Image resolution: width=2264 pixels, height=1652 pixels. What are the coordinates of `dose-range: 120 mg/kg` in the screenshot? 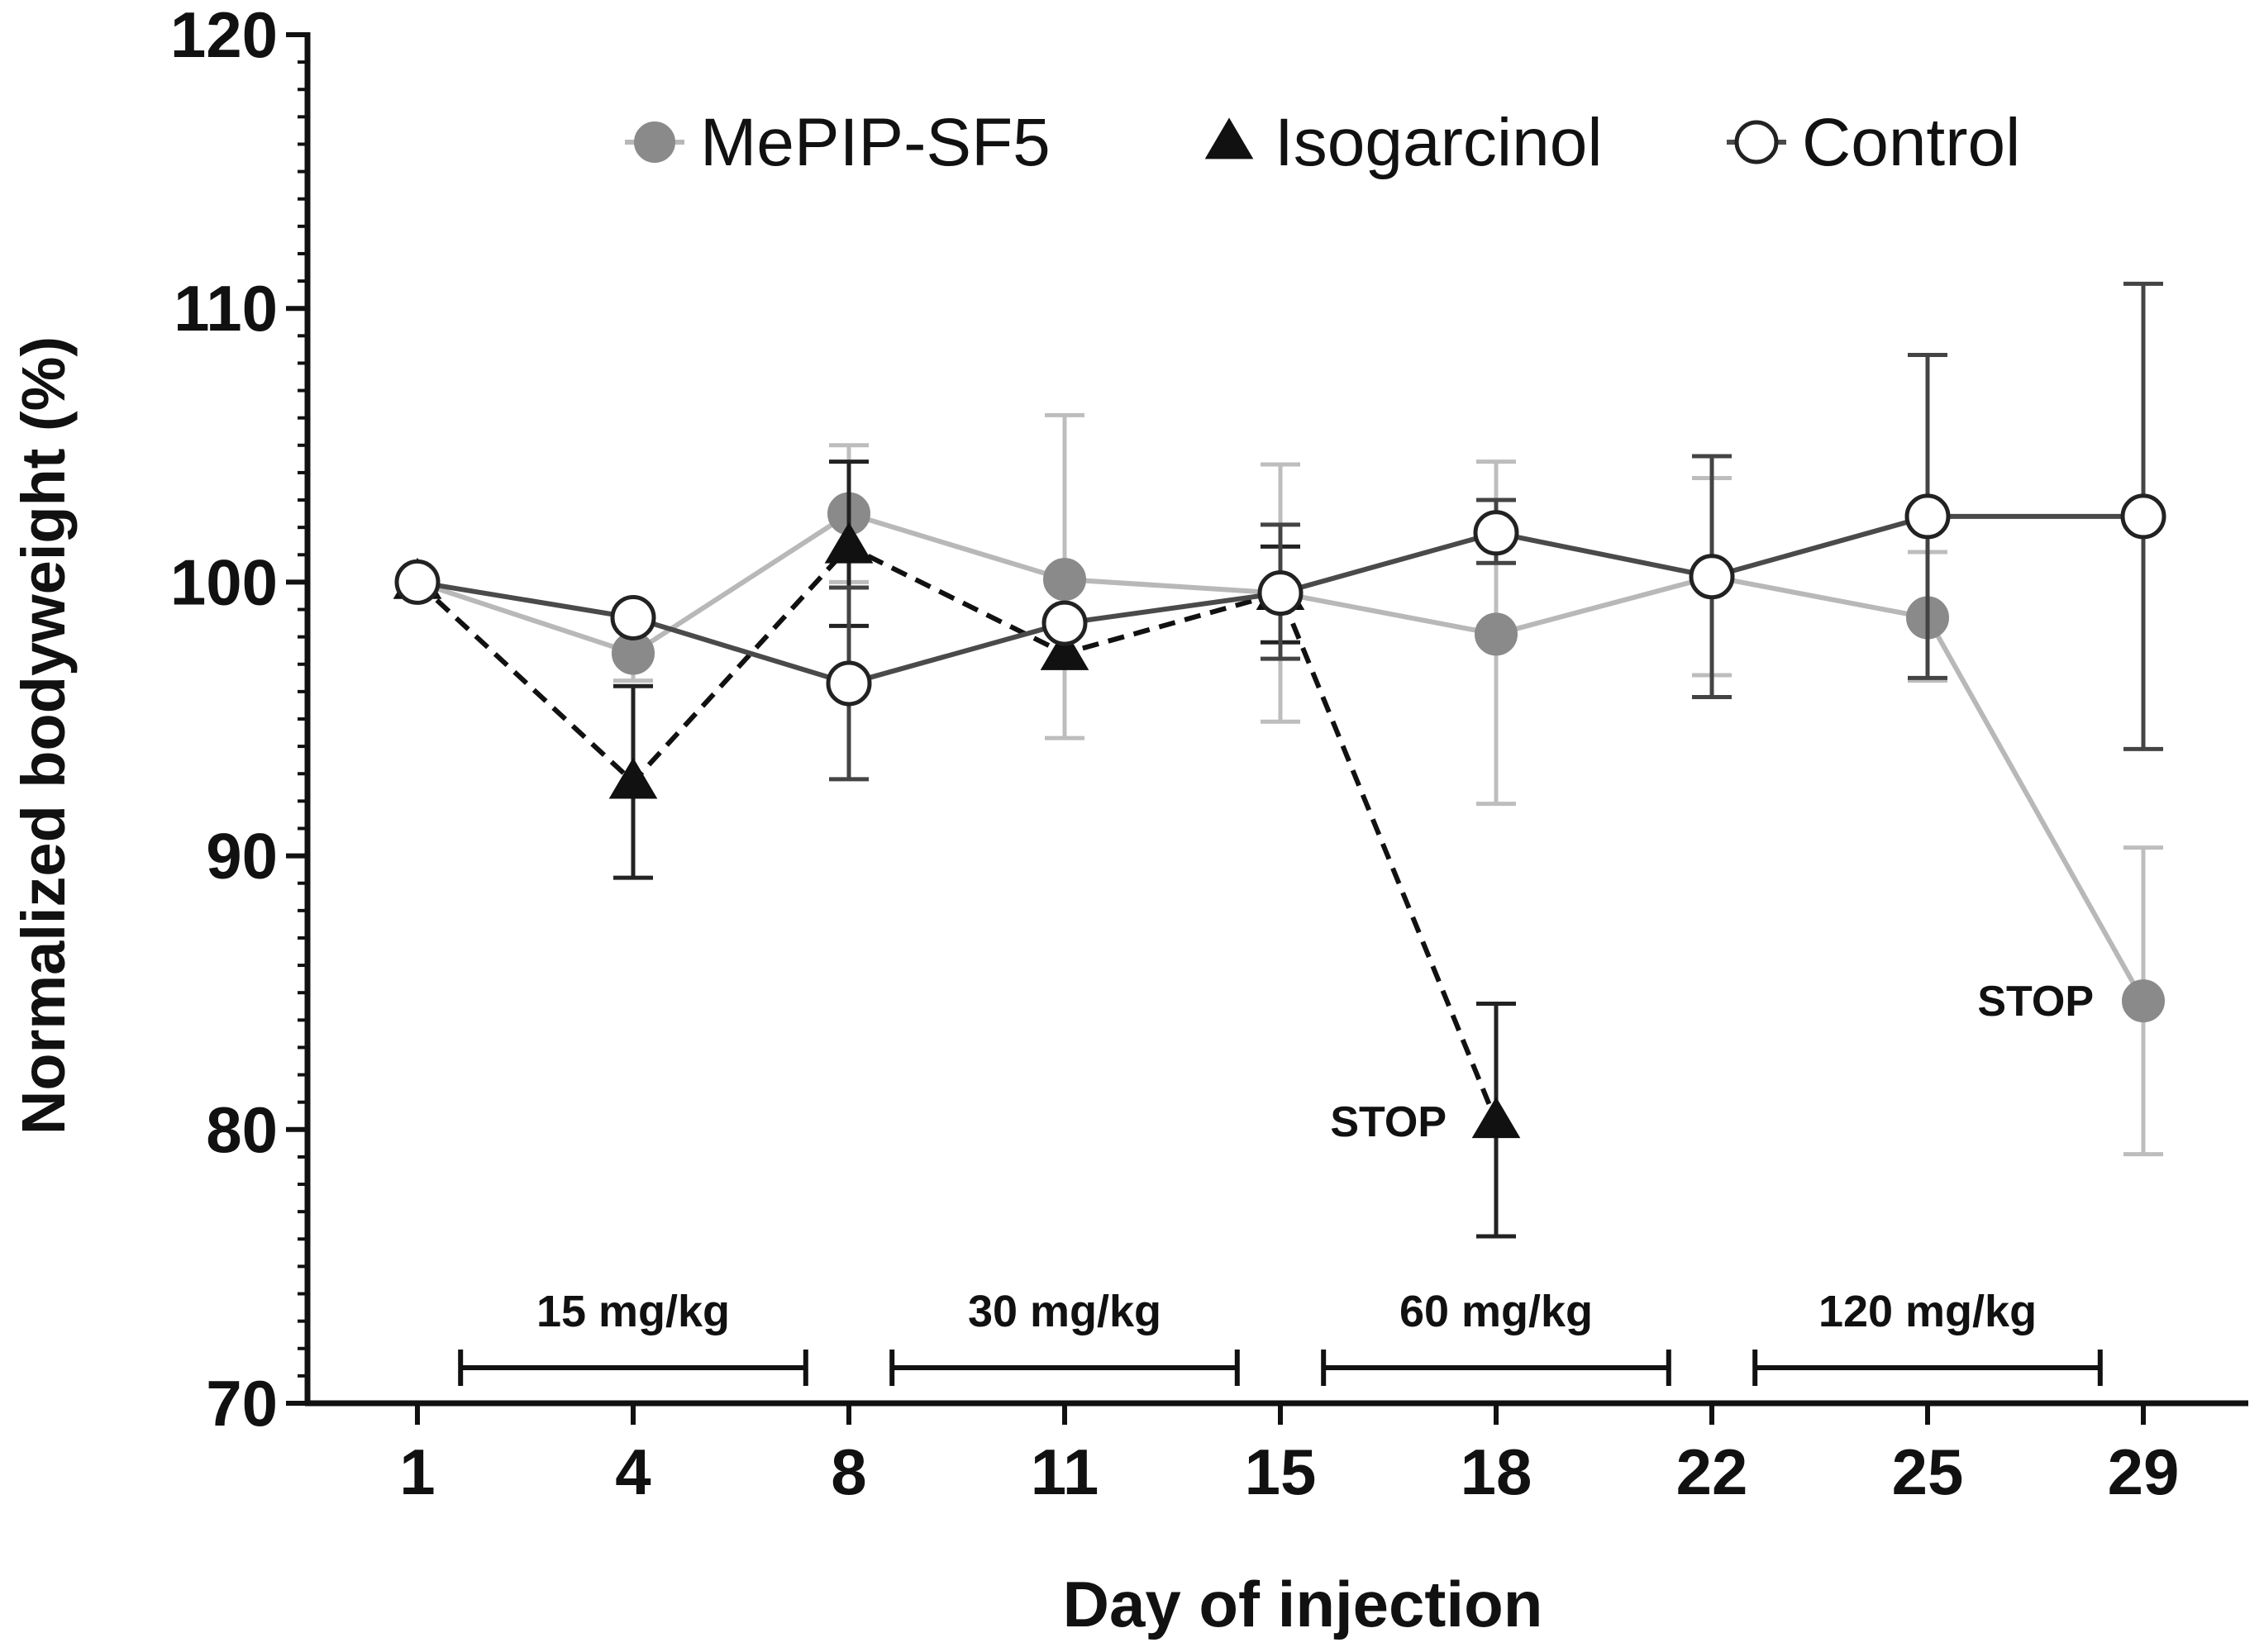 It's located at (1927, 1336).